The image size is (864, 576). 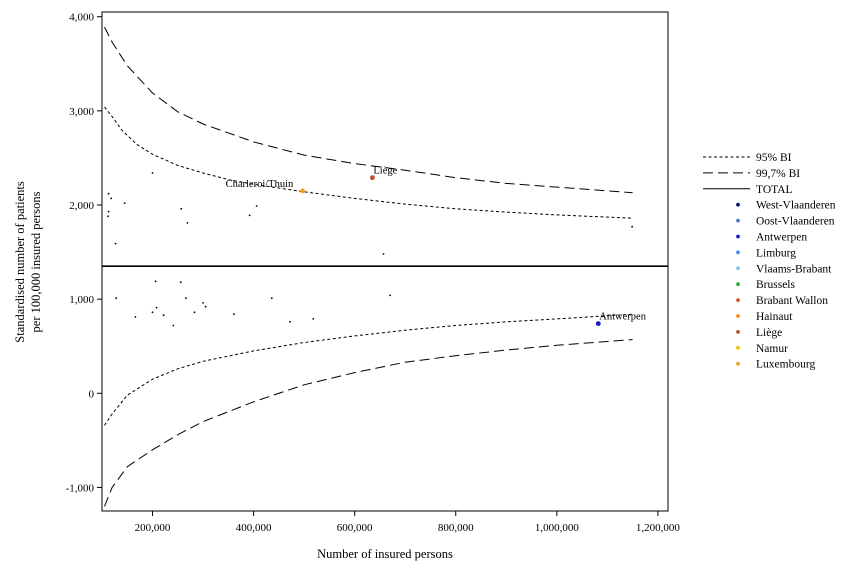 I want to click on line-ci95-upper, so click(x=368, y=162).